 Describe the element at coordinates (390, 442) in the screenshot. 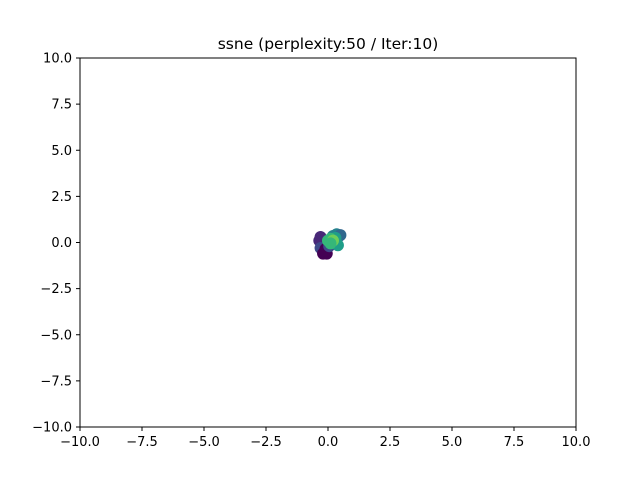

I see `x-tick-label: 2.5` at that location.